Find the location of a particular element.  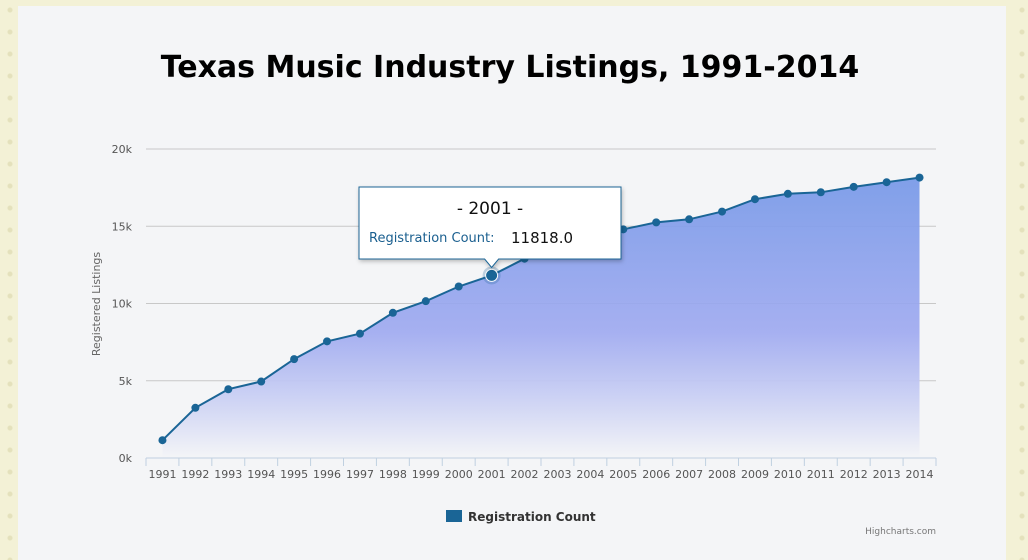

x-tick-label: 1996 is located at coordinates (327, 474).